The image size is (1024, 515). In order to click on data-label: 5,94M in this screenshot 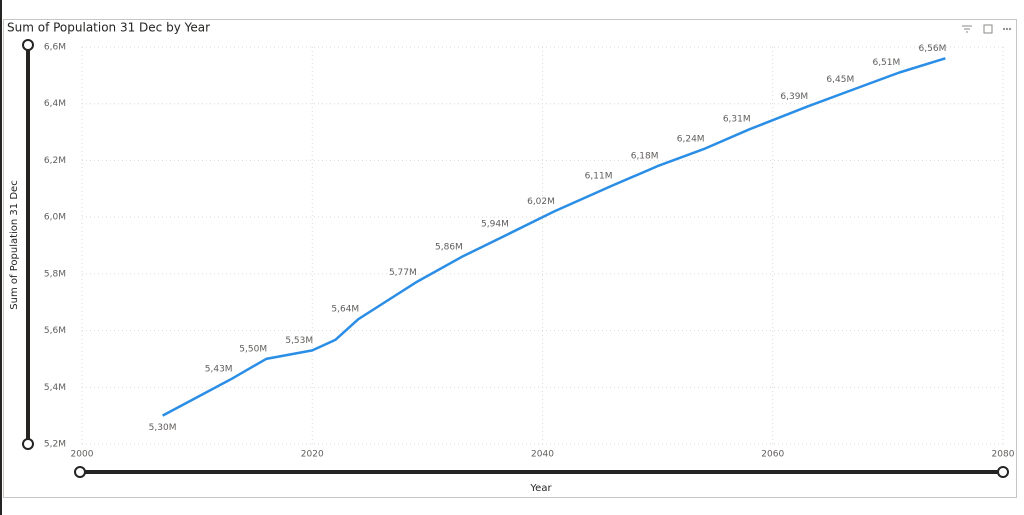, I will do `click(495, 225)`.